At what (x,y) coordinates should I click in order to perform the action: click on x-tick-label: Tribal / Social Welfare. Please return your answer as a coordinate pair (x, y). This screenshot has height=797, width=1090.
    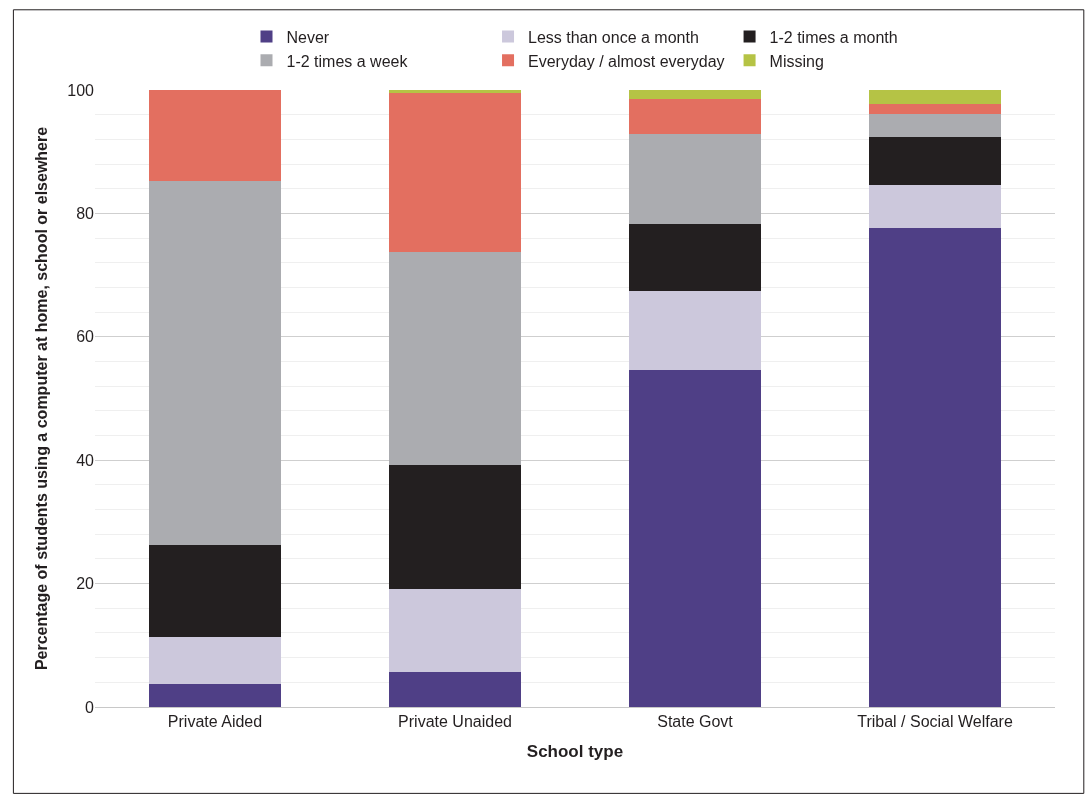
    Looking at the image, I should click on (935, 722).